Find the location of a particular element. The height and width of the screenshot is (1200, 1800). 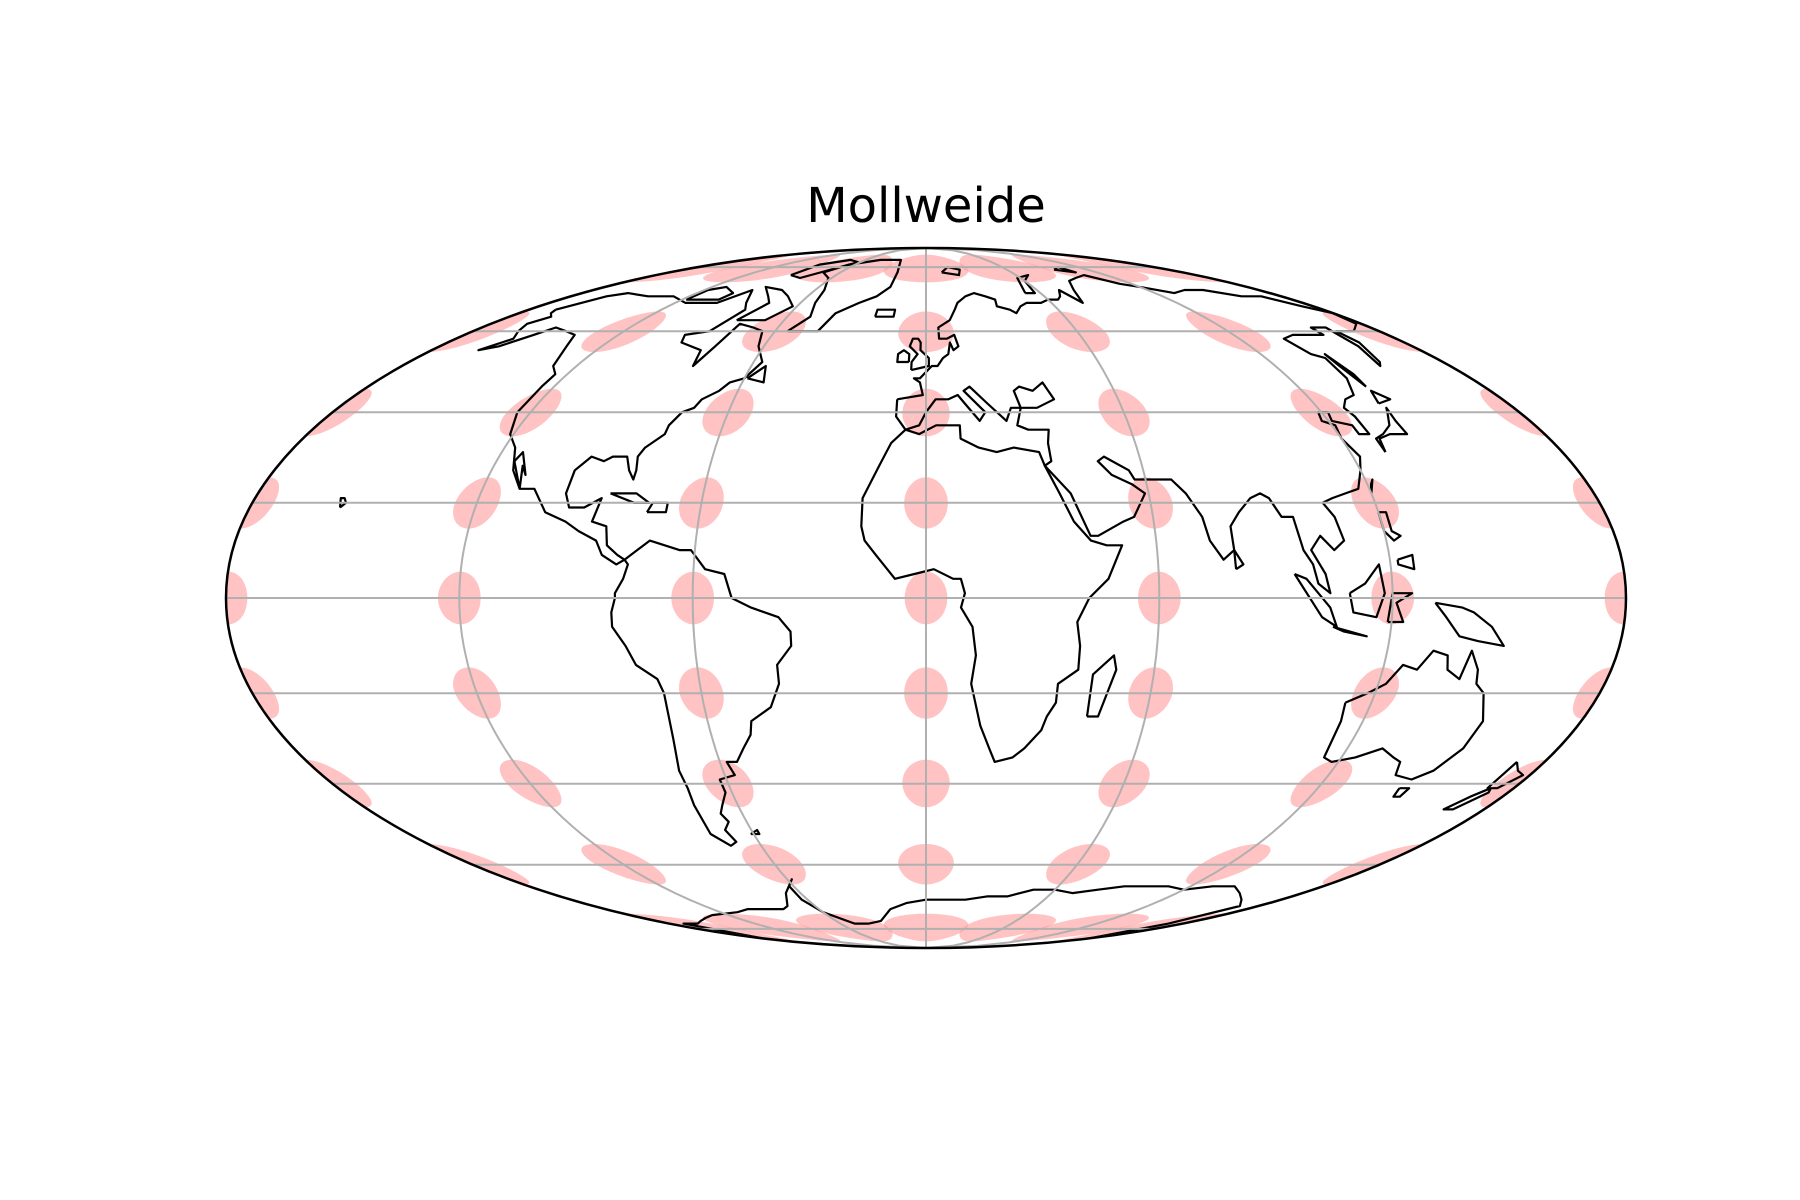

coastline-tasmania is located at coordinates (1401, 792).